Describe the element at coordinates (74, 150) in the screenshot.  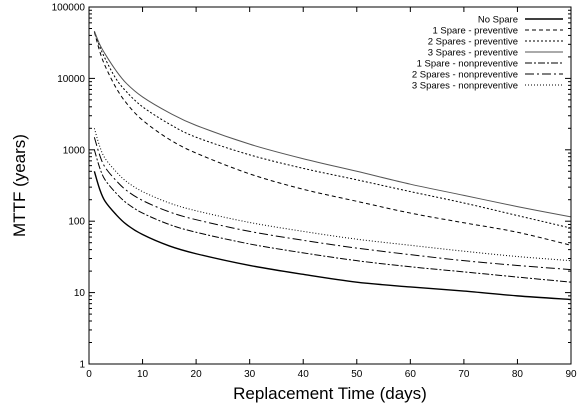
I see `y-tick-label: 1000` at that location.